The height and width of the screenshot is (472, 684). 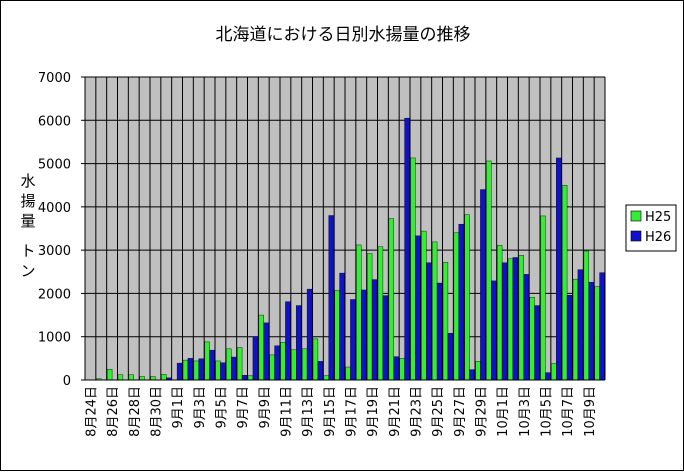 I want to click on y-tick-label: 0, so click(x=67, y=381).